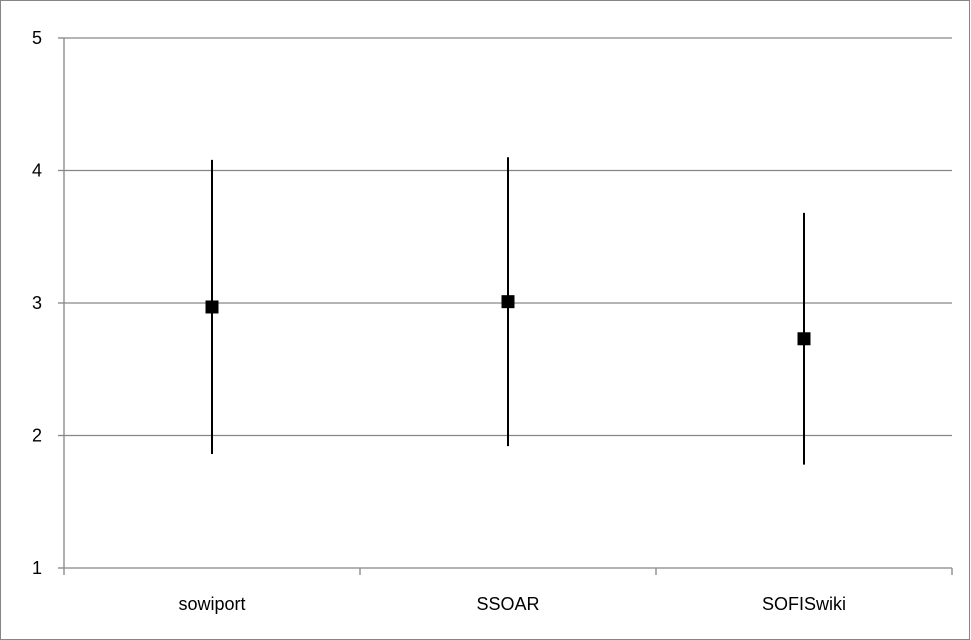  What do you see at coordinates (211, 604) in the screenshot?
I see `x-tick-label-0: sowiport` at bounding box center [211, 604].